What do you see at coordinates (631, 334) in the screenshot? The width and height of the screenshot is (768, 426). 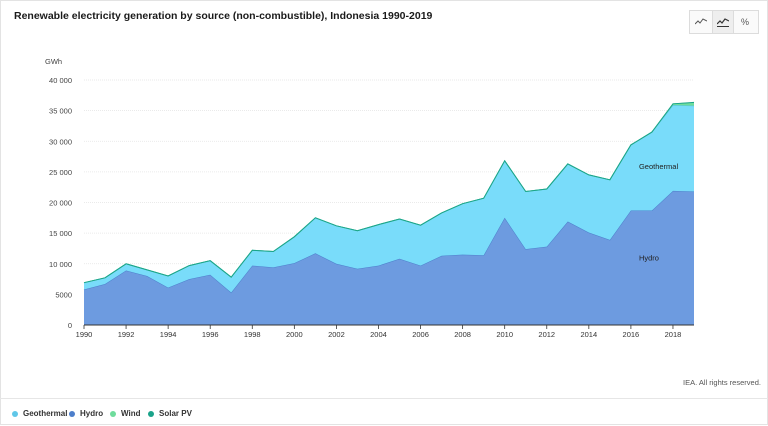 I see `x-tick-label: 2016` at bounding box center [631, 334].